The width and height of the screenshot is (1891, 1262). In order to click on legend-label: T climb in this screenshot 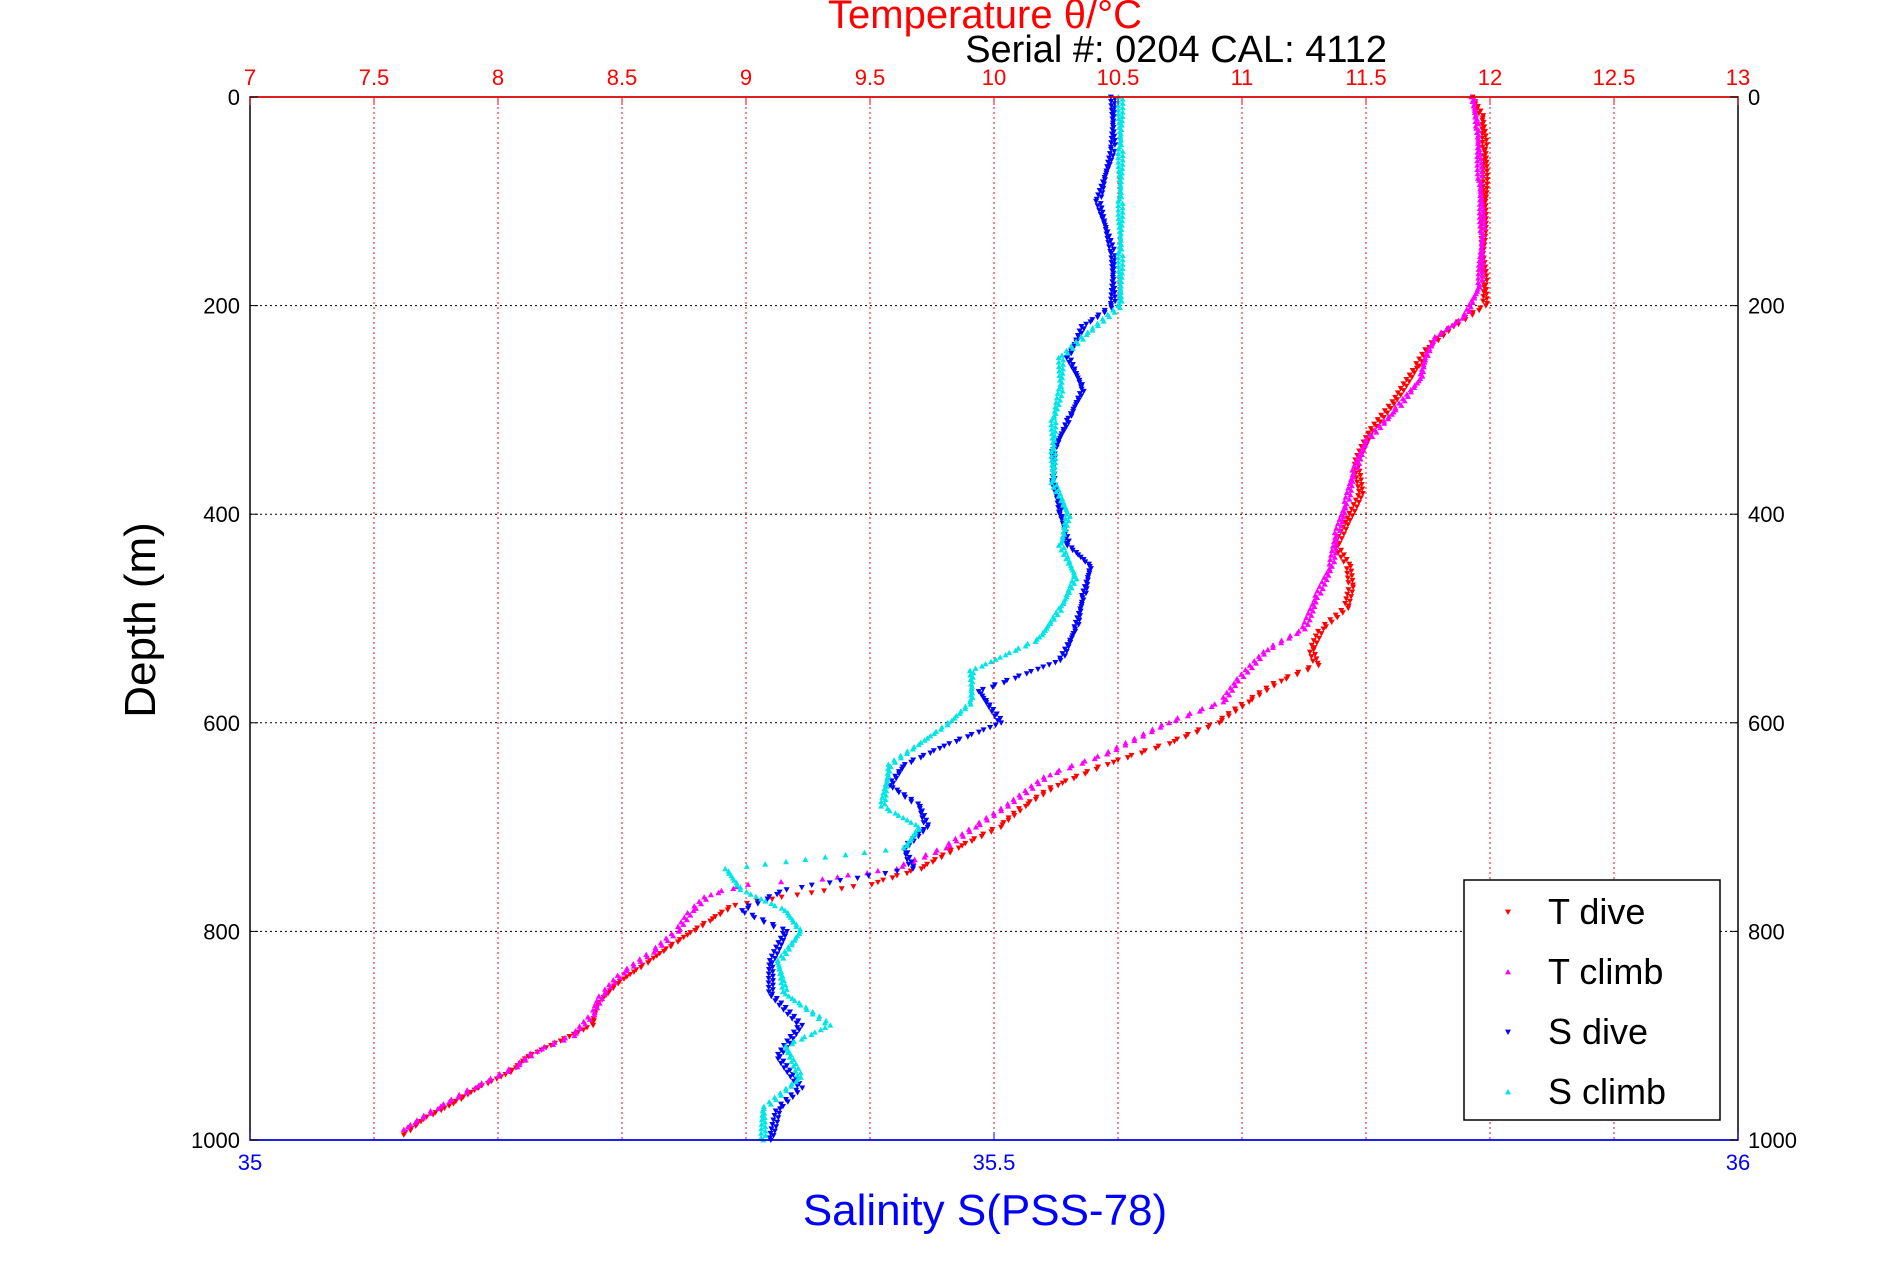, I will do `click(1605, 971)`.